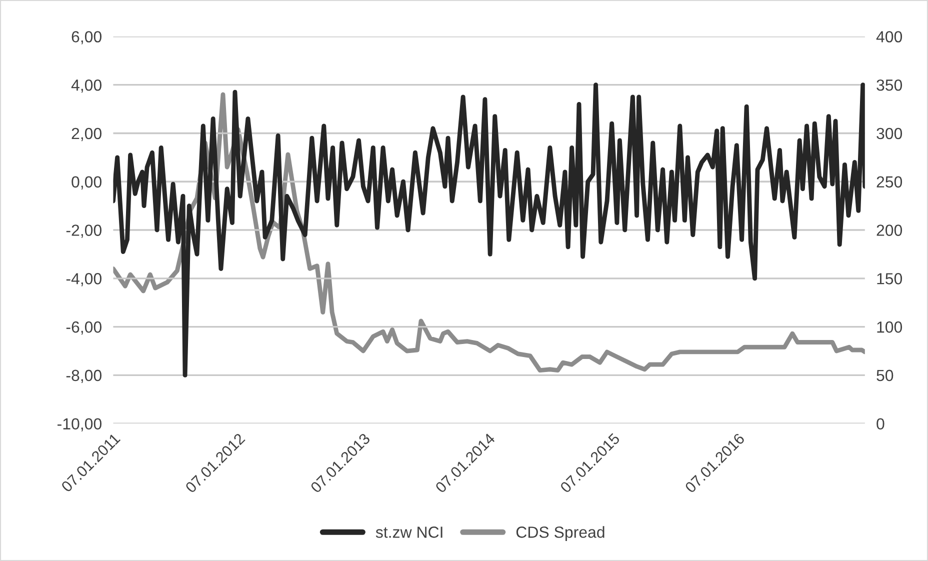 The height and width of the screenshot is (561, 928). I want to click on y2-tick-label: 250, so click(889, 182).